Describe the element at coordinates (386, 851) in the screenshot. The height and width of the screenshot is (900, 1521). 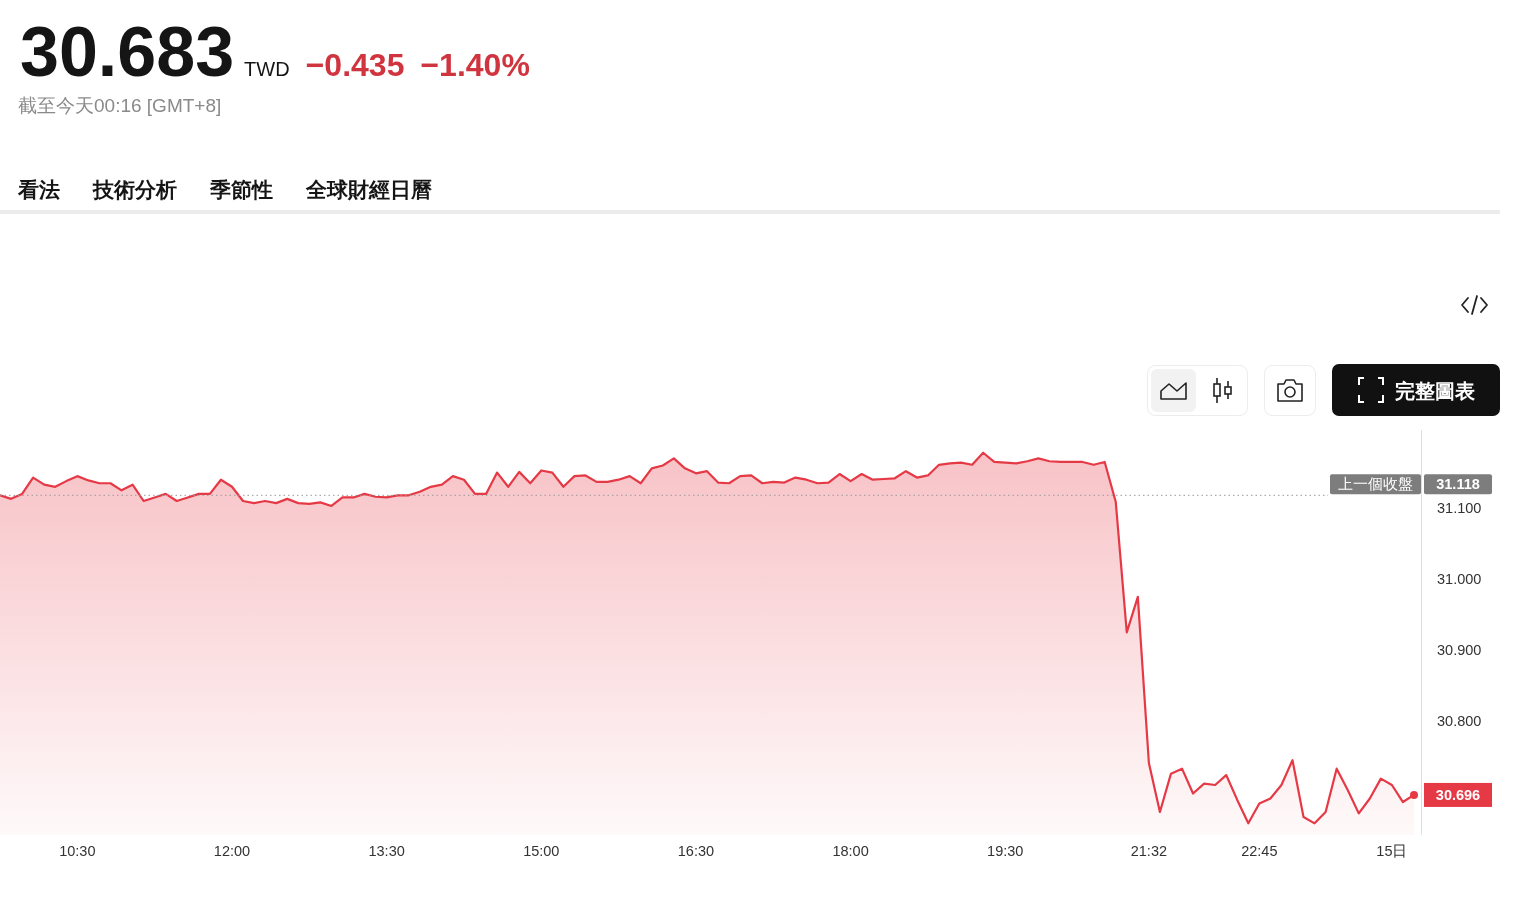
I see `xtick: 13:30` at that location.